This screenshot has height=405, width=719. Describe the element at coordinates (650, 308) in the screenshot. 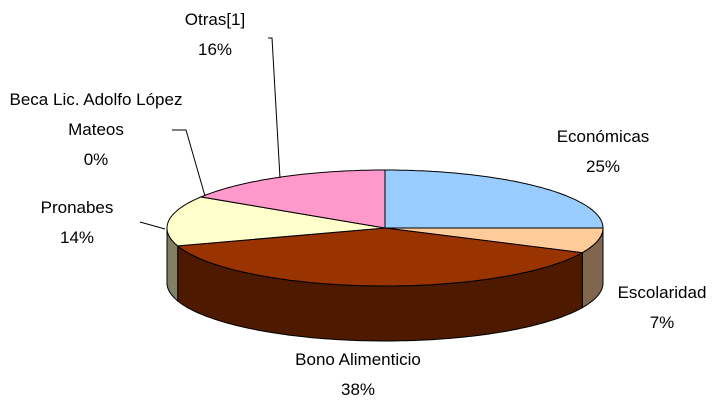

I see `slice-label: Escolaridad 7%` at that location.